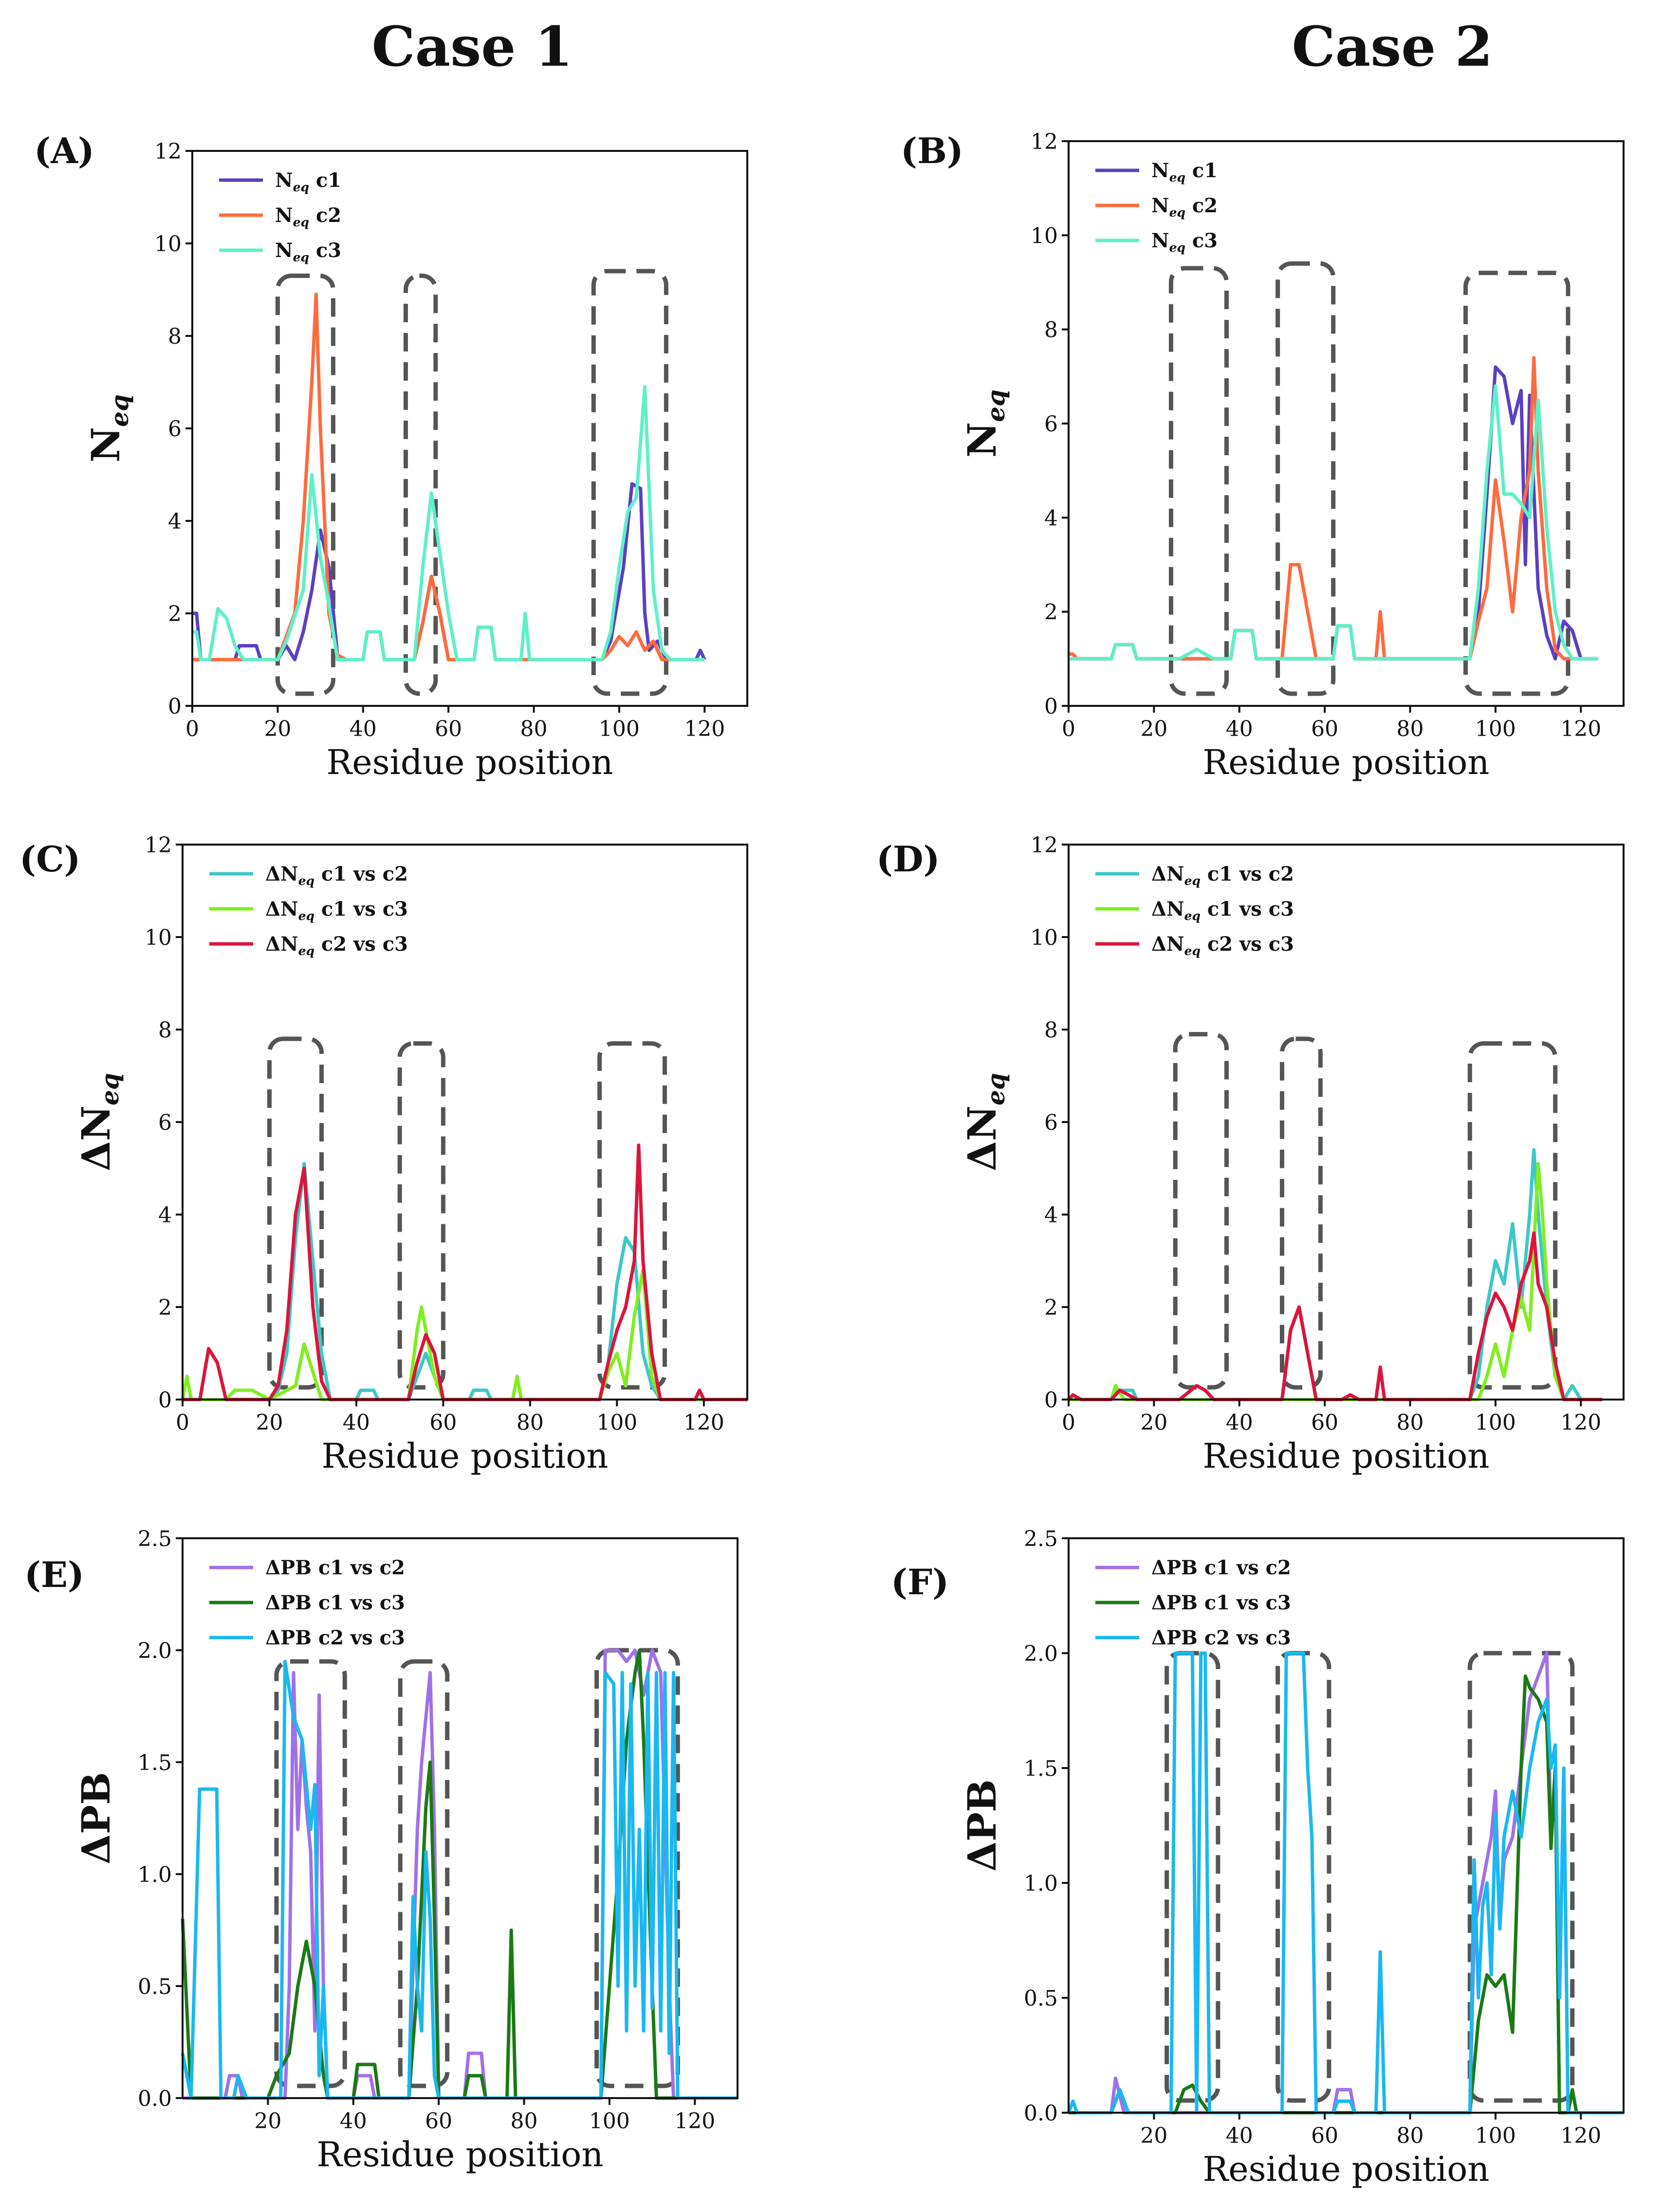 Image resolution: width=1663 pixels, height=2212 pixels. I want to click on panel-label: (E), so click(54, 1574).